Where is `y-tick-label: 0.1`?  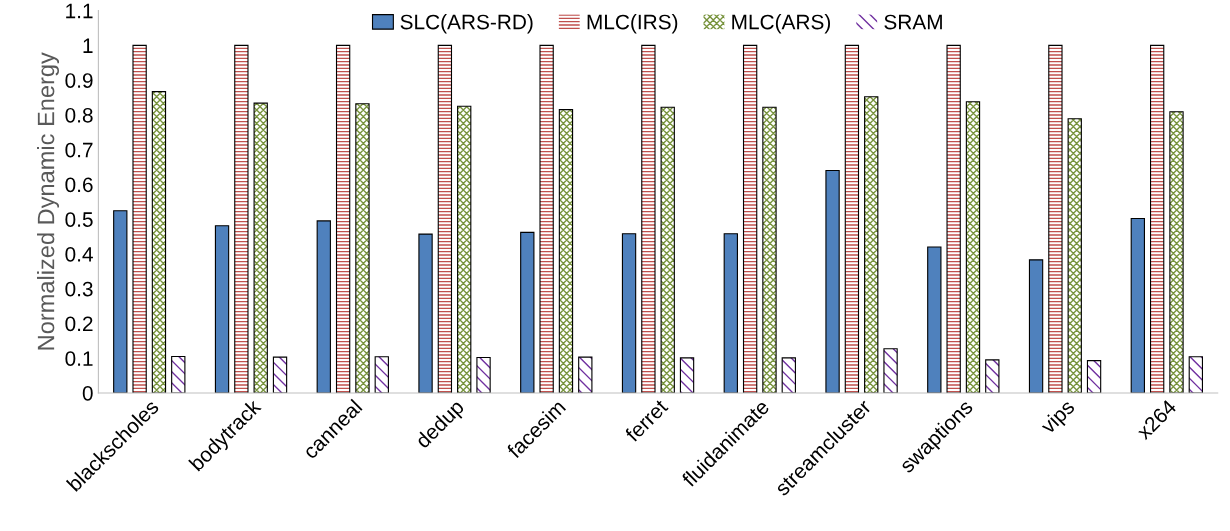 y-tick-label: 0.1 is located at coordinates (79, 358).